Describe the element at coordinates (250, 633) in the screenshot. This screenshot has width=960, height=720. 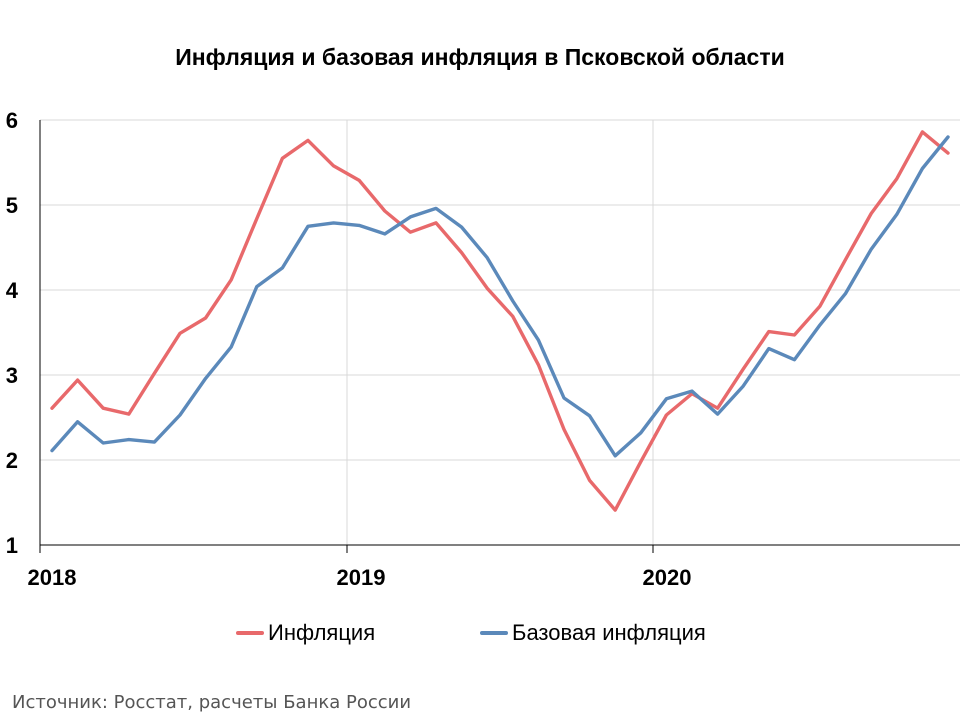
I see `legend-swatch-inflation` at that location.